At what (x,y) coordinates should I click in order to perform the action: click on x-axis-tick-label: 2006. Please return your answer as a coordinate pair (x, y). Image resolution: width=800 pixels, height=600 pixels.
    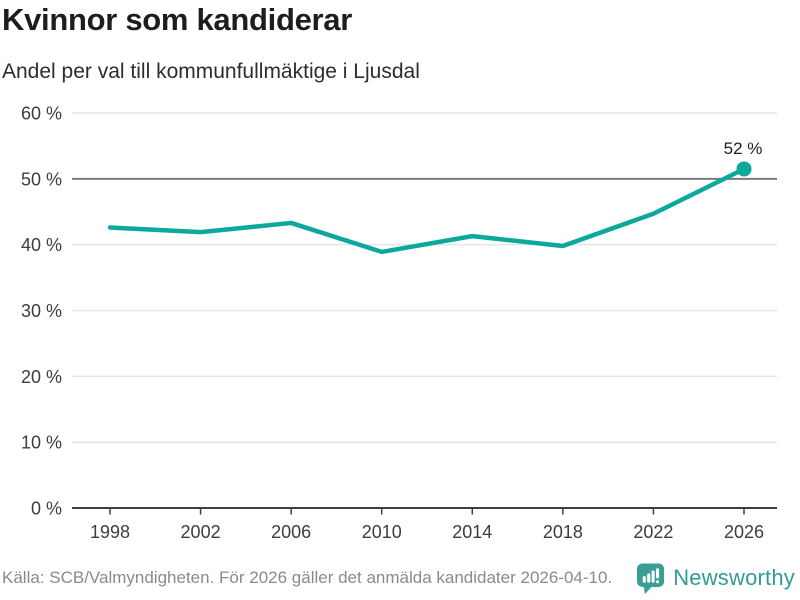
    Looking at the image, I should click on (291, 532).